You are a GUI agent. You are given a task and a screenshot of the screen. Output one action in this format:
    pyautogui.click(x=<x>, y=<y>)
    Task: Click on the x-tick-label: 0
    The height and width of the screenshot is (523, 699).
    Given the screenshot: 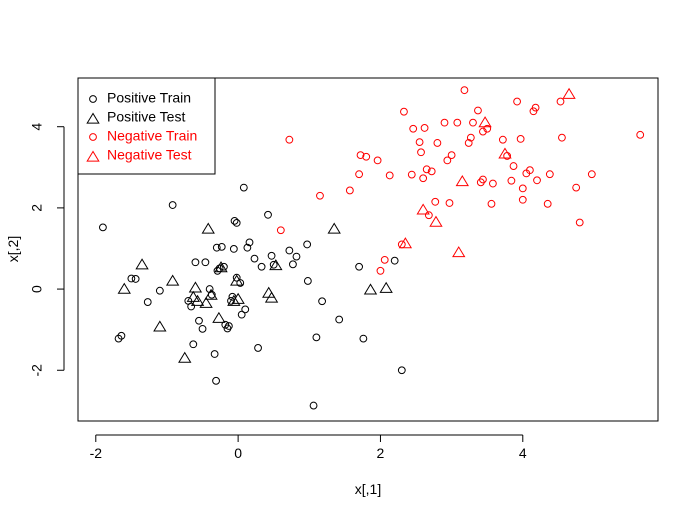 What is the action you would take?
    pyautogui.click(x=238, y=453)
    